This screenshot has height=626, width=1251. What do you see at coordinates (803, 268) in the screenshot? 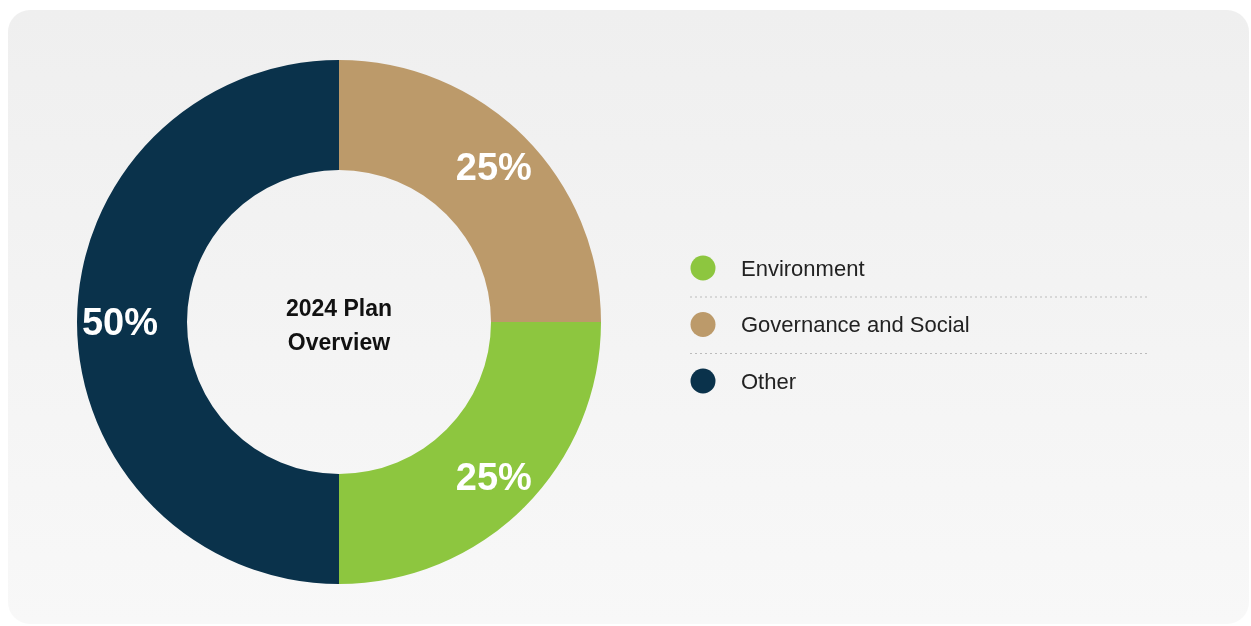
I see `legend-label: Environment` at bounding box center [803, 268].